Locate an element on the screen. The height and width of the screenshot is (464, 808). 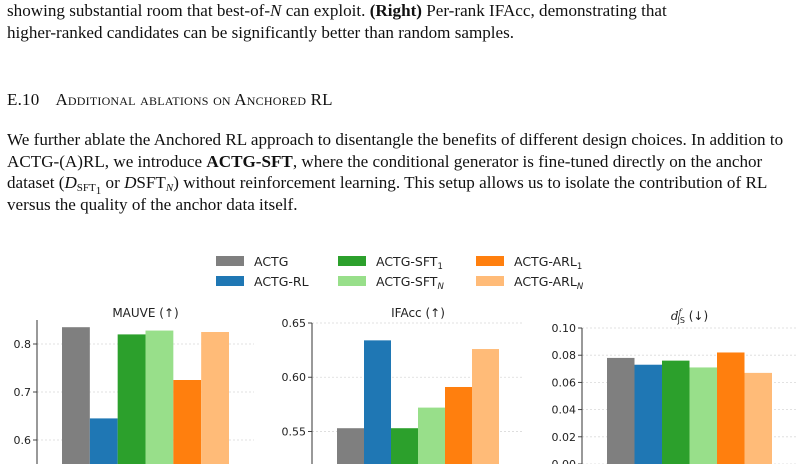
caption-text: can exploit. is located at coordinates (325, 10).